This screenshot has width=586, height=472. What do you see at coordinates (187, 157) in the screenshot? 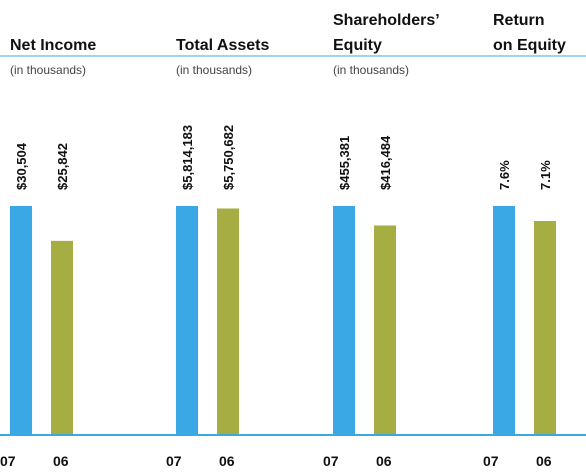
I see `value-label: $5,814,183` at bounding box center [187, 157].